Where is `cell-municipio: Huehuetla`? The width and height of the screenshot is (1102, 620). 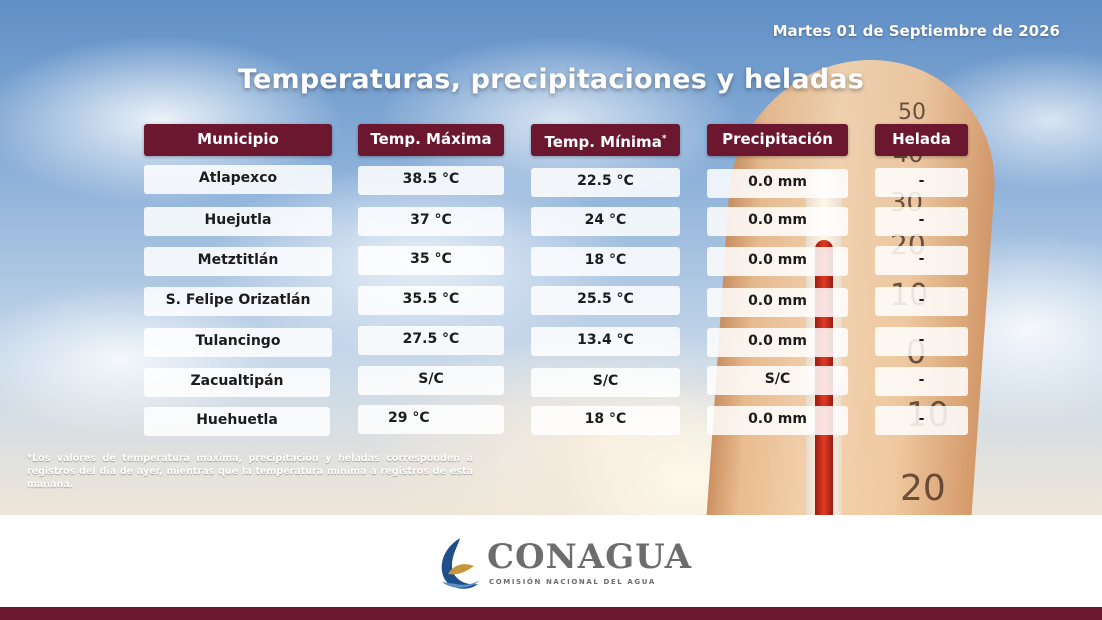
cell-municipio: Huehuetla is located at coordinates (237, 421).